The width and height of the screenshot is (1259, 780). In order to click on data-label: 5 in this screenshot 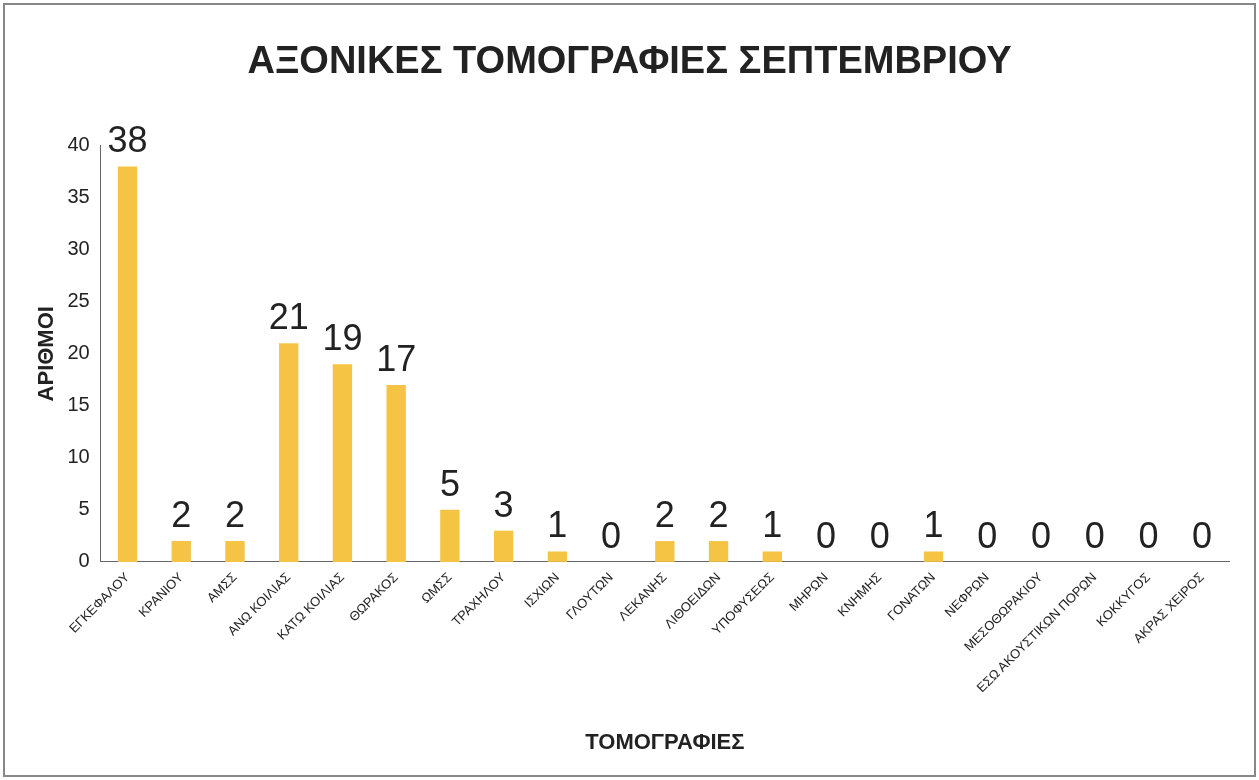, I will do `click(449, 483)`.